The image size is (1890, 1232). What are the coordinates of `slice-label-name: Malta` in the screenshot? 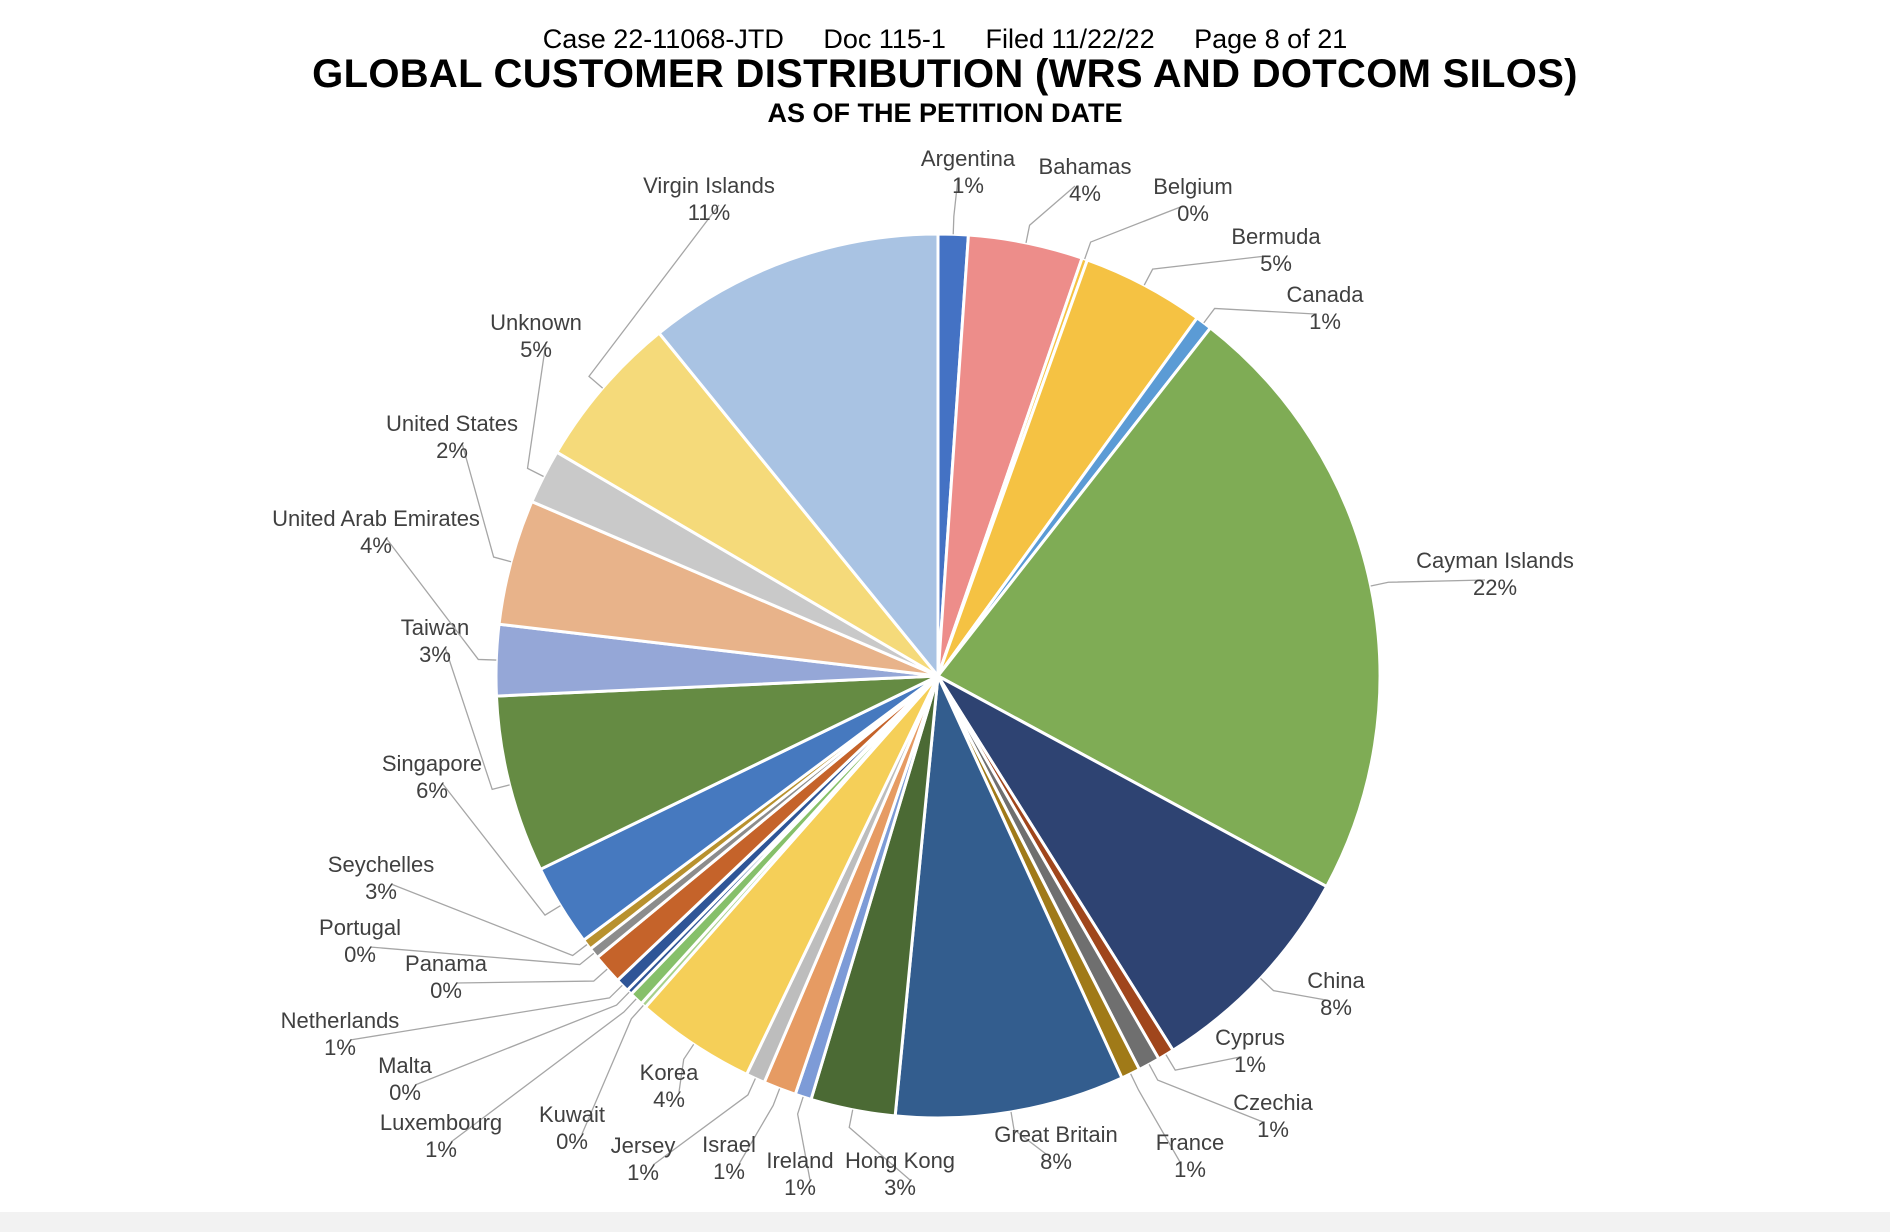 It's located at (405, 1065).